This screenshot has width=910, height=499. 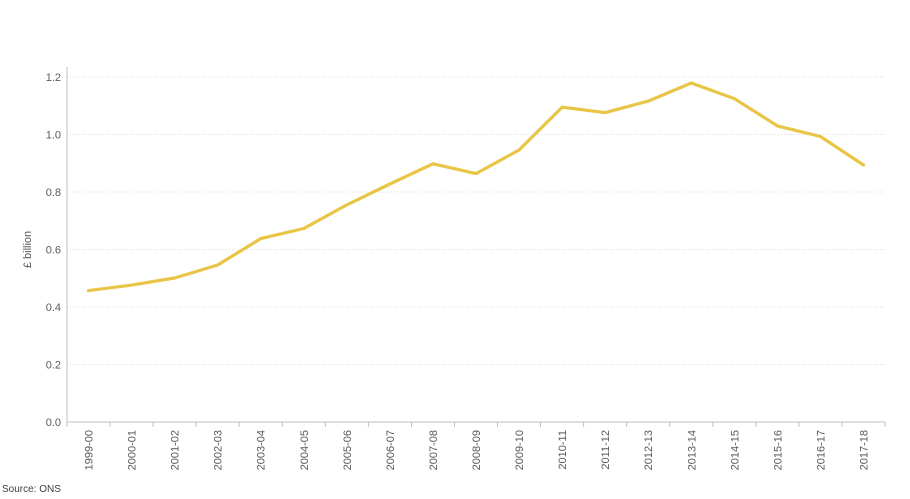 What do you see at coordinates (133, 450) in the screenshot?
I see `x-tick-label: 2000-01` at bounding box center [133, 450].